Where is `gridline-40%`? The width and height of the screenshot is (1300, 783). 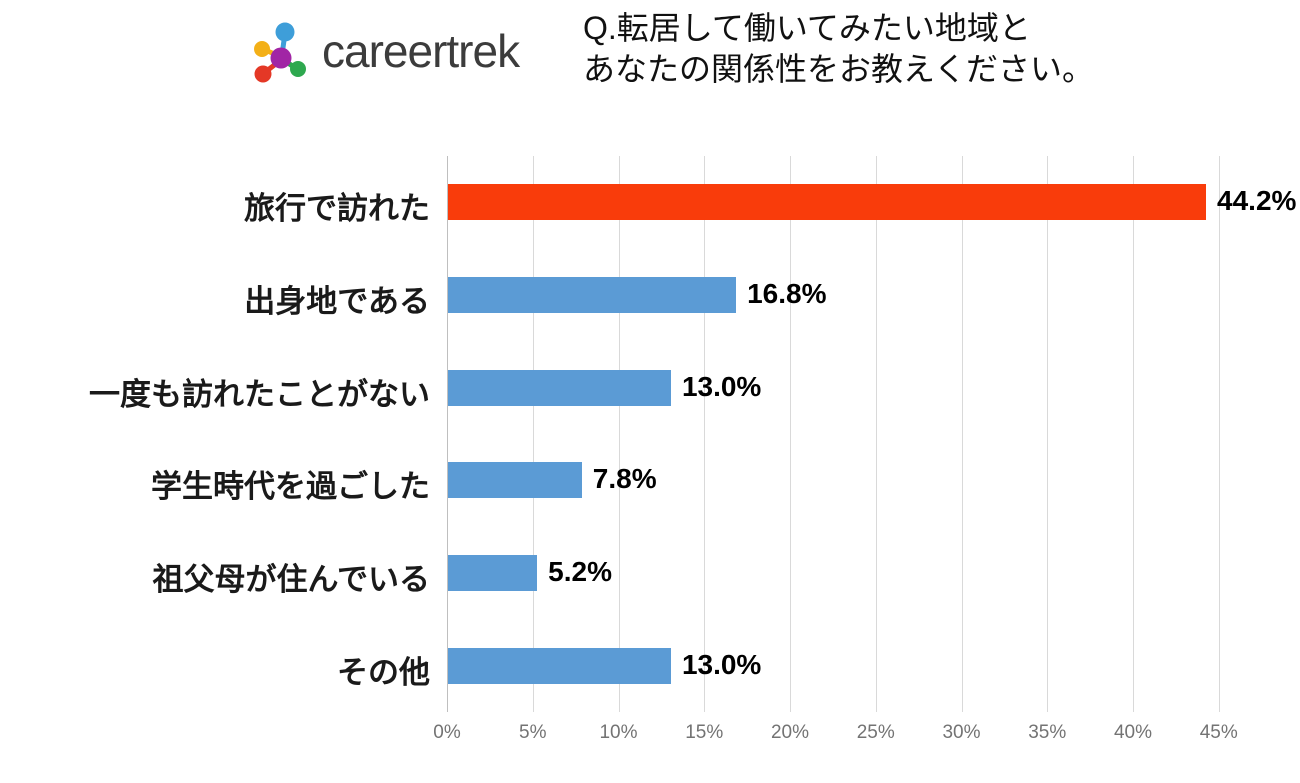
gridline-40% is located at coordinates (1133, 434).